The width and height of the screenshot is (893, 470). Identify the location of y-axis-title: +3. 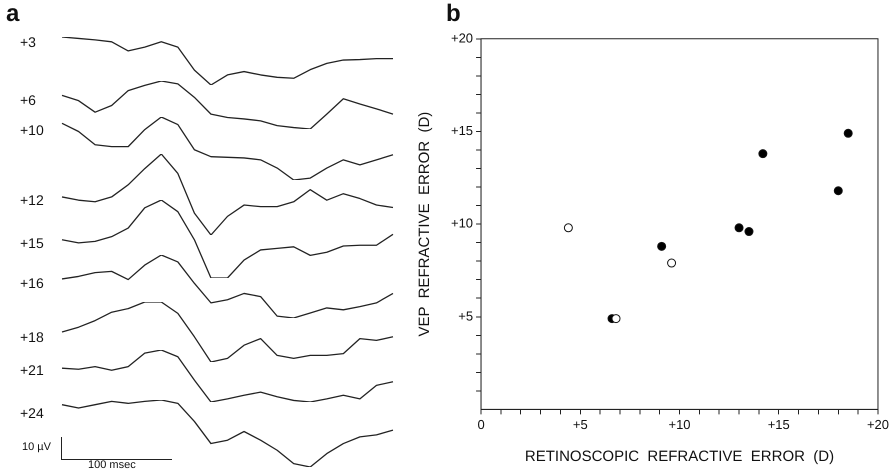
(28, 42).